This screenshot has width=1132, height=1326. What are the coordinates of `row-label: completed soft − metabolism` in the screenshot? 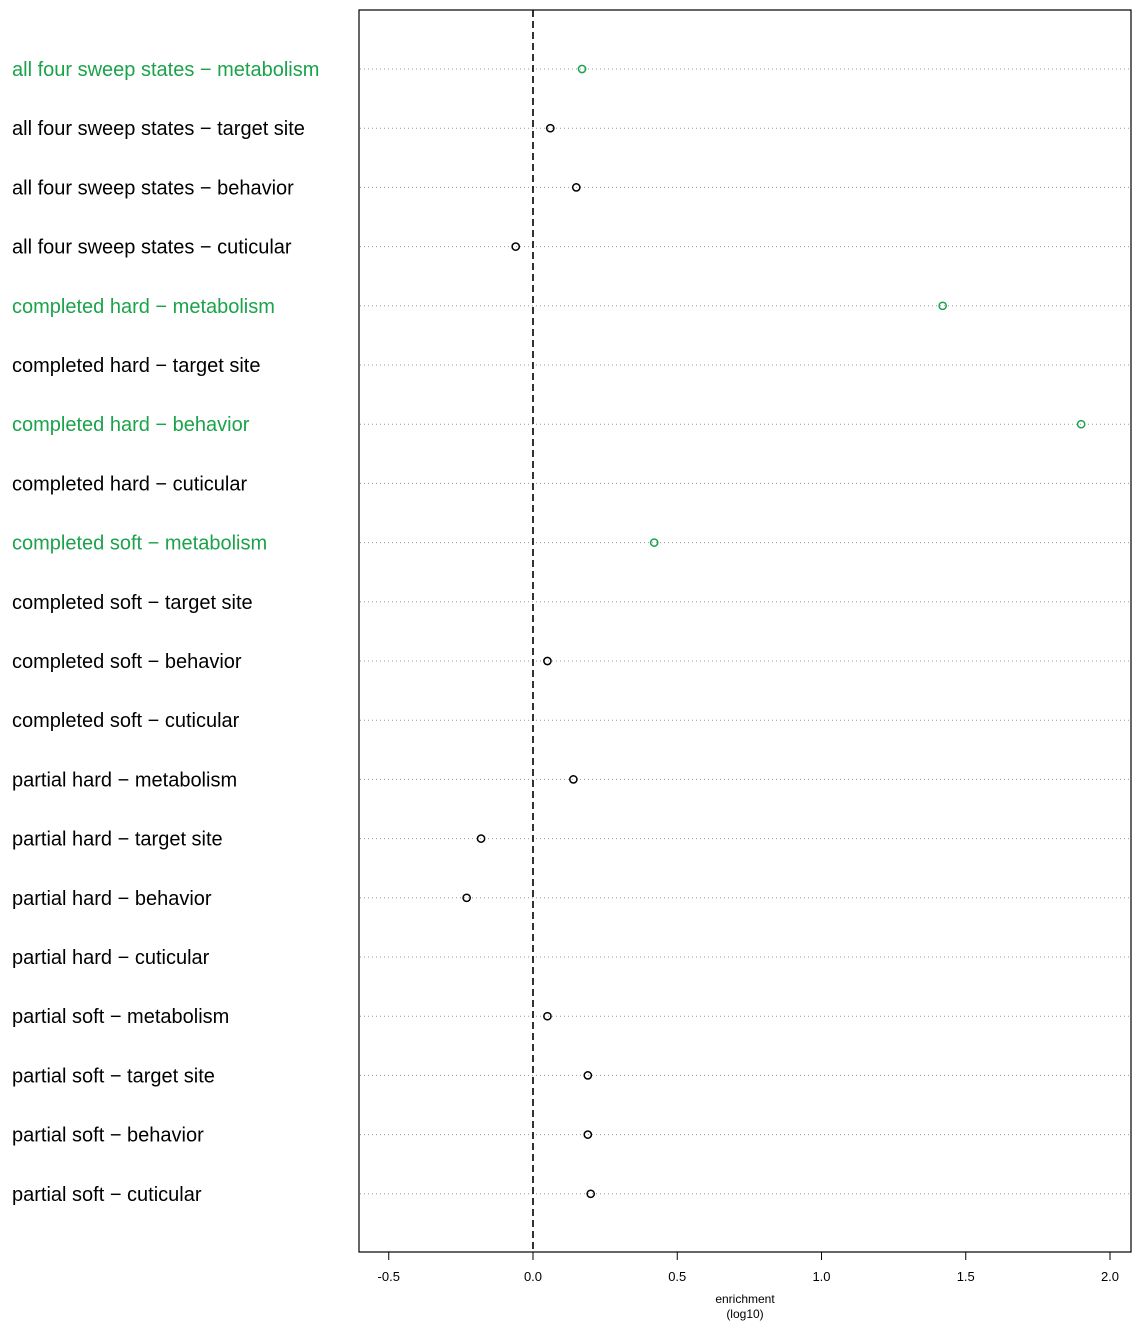 It's located at (139, 544).